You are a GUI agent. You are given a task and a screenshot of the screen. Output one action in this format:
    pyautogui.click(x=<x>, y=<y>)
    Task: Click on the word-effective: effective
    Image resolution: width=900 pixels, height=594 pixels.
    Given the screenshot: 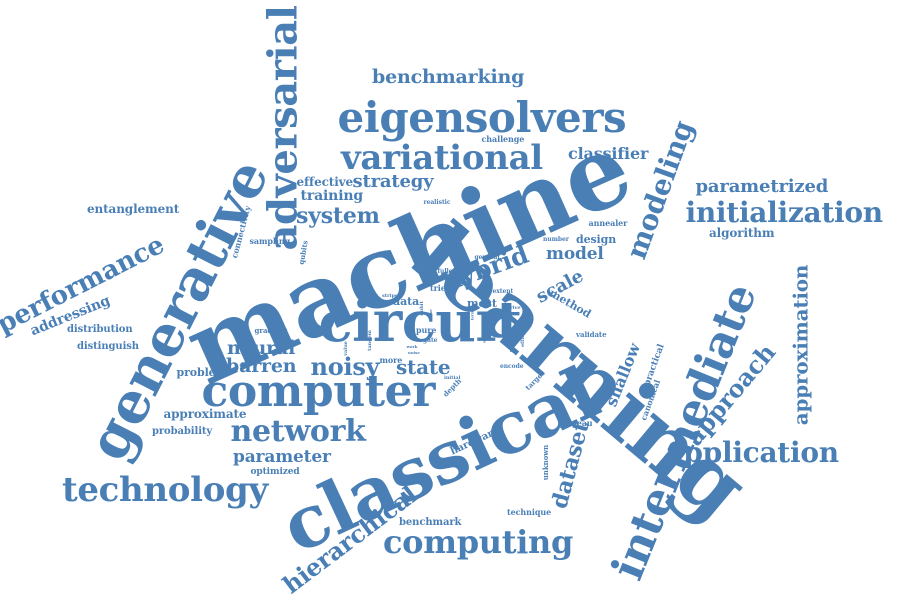 What is the action you would take?
    pyautogui.click(x=325, y=182)
    